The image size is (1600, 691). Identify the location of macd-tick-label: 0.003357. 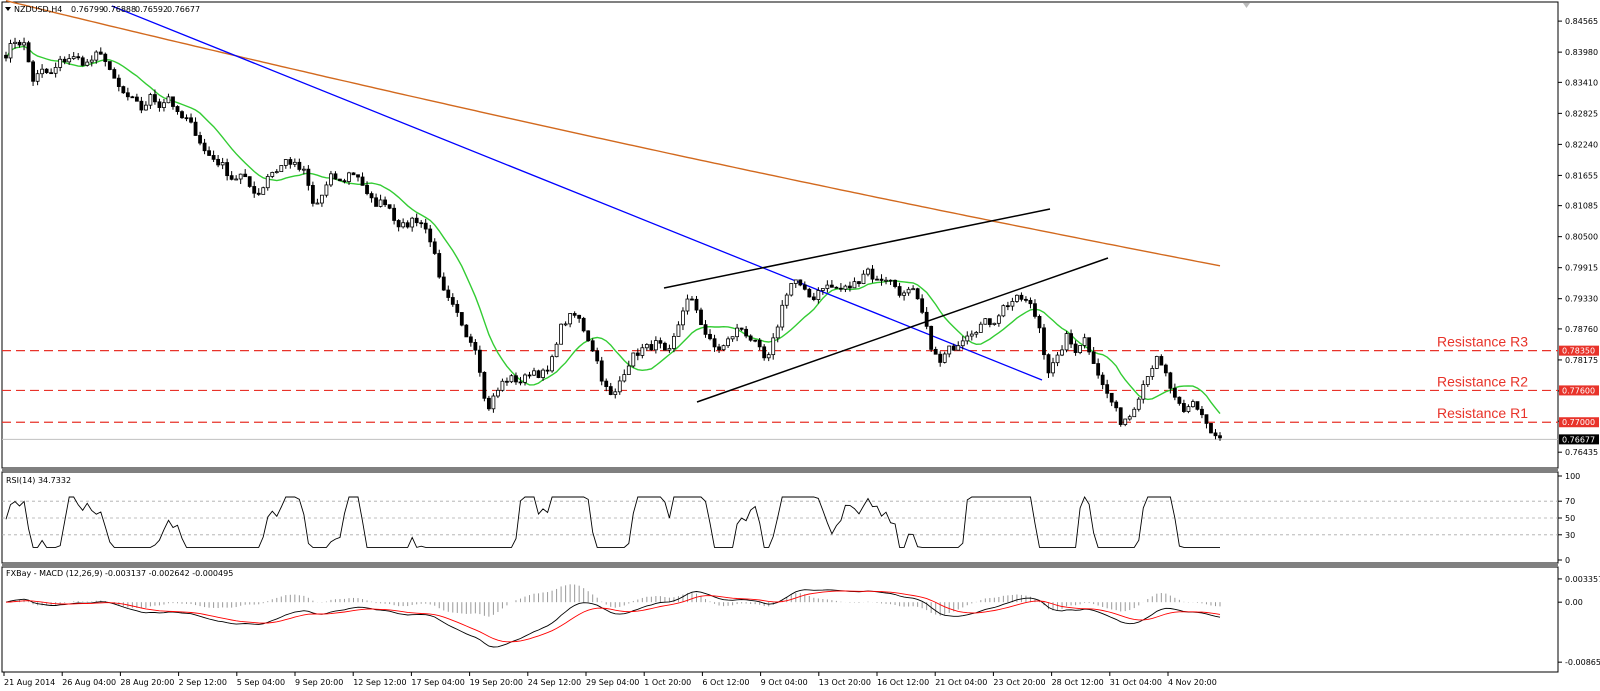
(1582, 579).